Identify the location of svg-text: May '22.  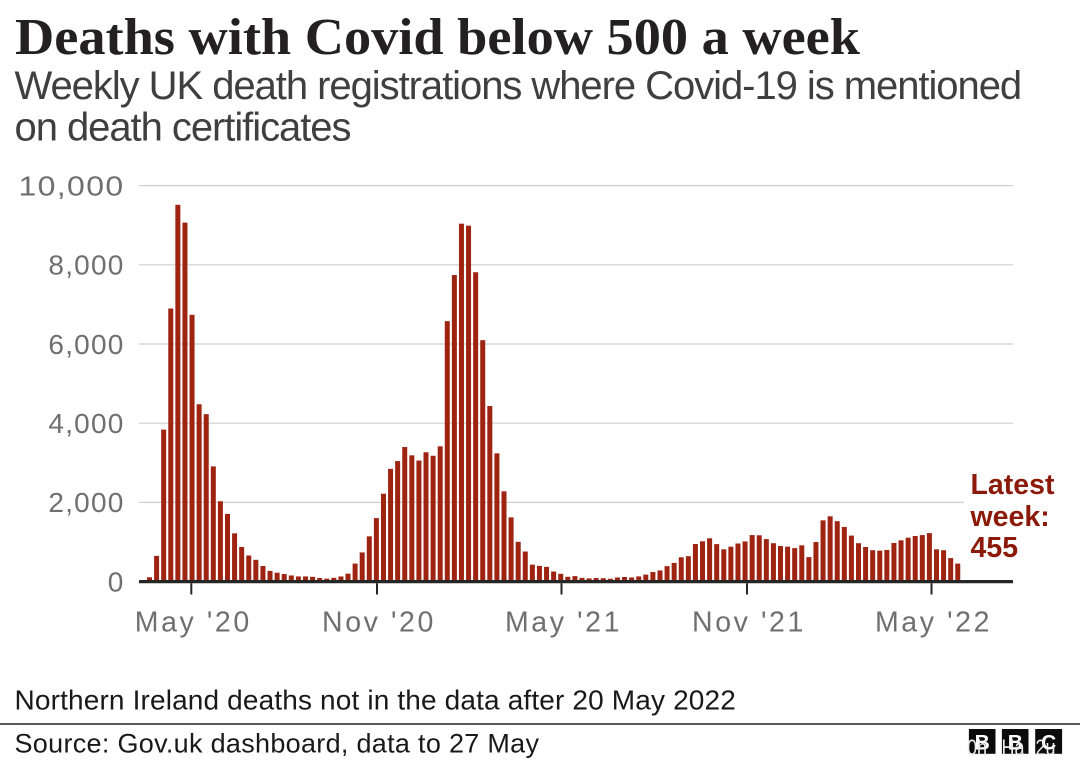
(933, 623).